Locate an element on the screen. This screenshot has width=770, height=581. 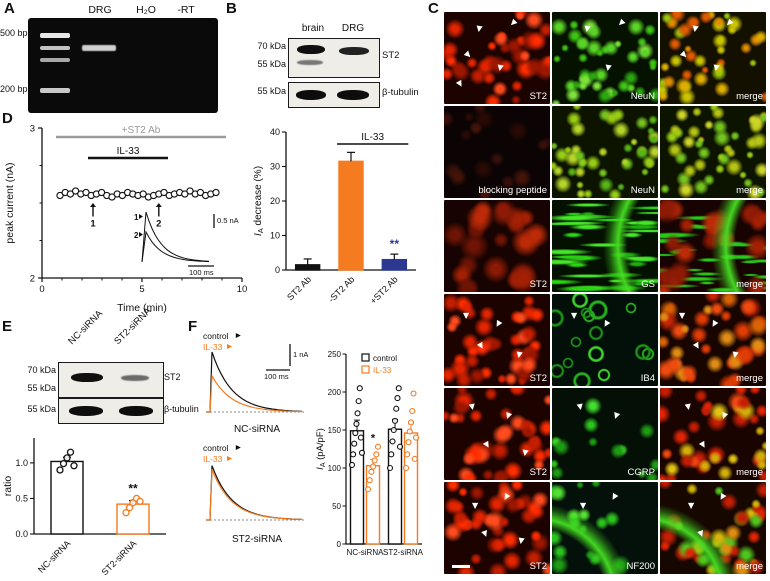
tubulin-band-brain is located at coordinates (311, 95).